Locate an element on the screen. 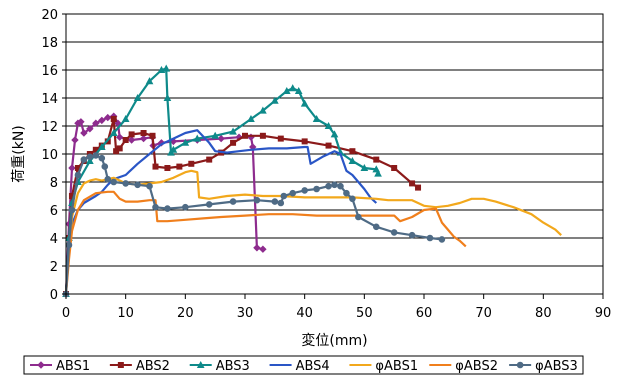 This screenshot has height=376, width=618. legend-item: φABS2 is located at coordinates (463, 366).